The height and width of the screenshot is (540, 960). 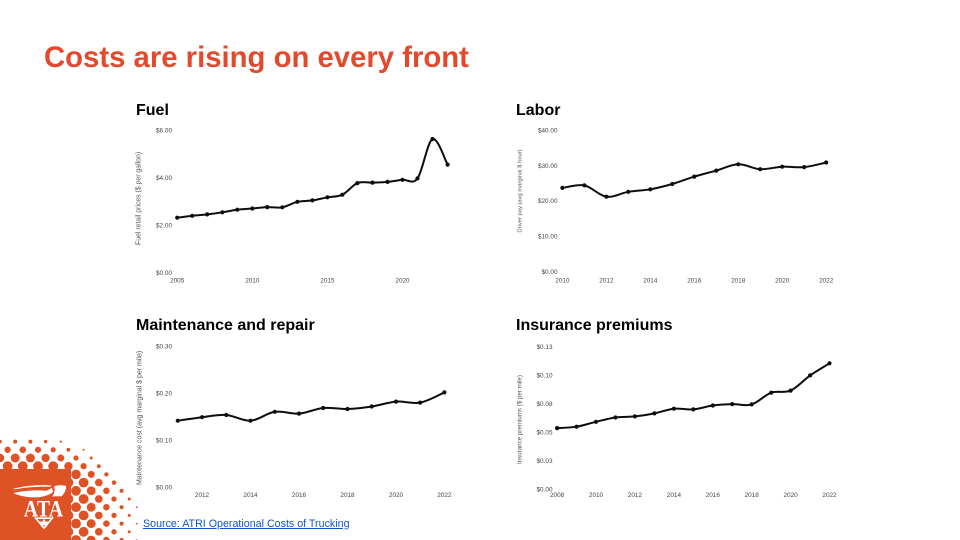 What do you see at coordinates (548, 166) in the screenshot?
I see `svg-text: $30.00` at bounding box center [548, 166].